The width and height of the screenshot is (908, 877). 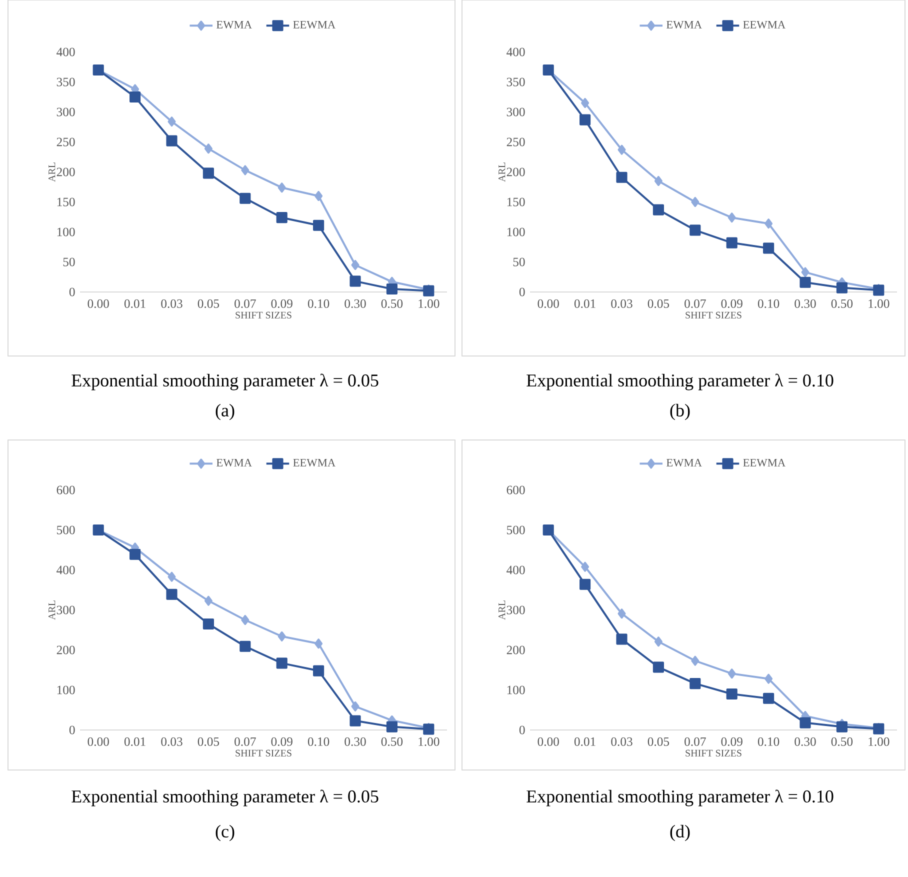 I want to click on legend-label: EWMA, so click(x=234, y=24).